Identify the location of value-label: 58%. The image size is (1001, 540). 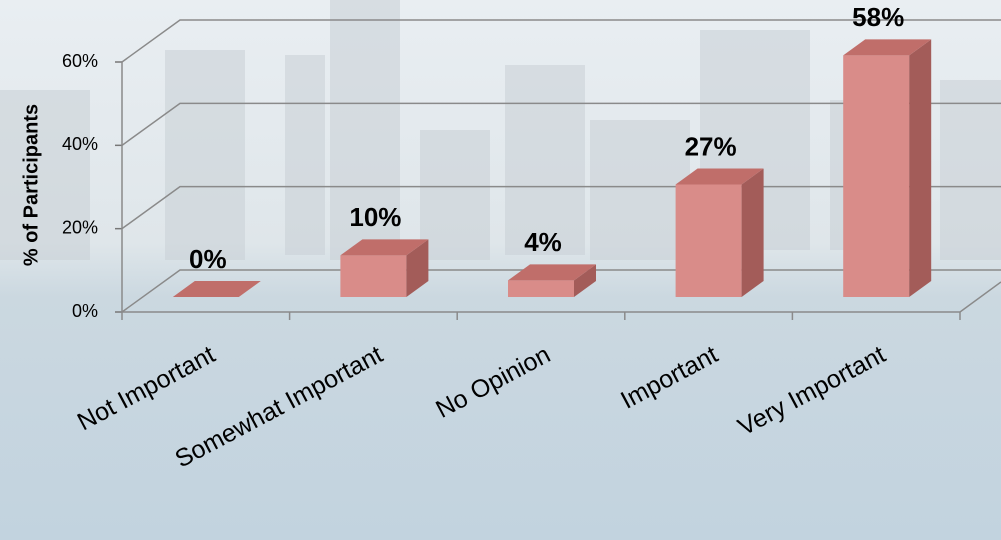
(878, 17).